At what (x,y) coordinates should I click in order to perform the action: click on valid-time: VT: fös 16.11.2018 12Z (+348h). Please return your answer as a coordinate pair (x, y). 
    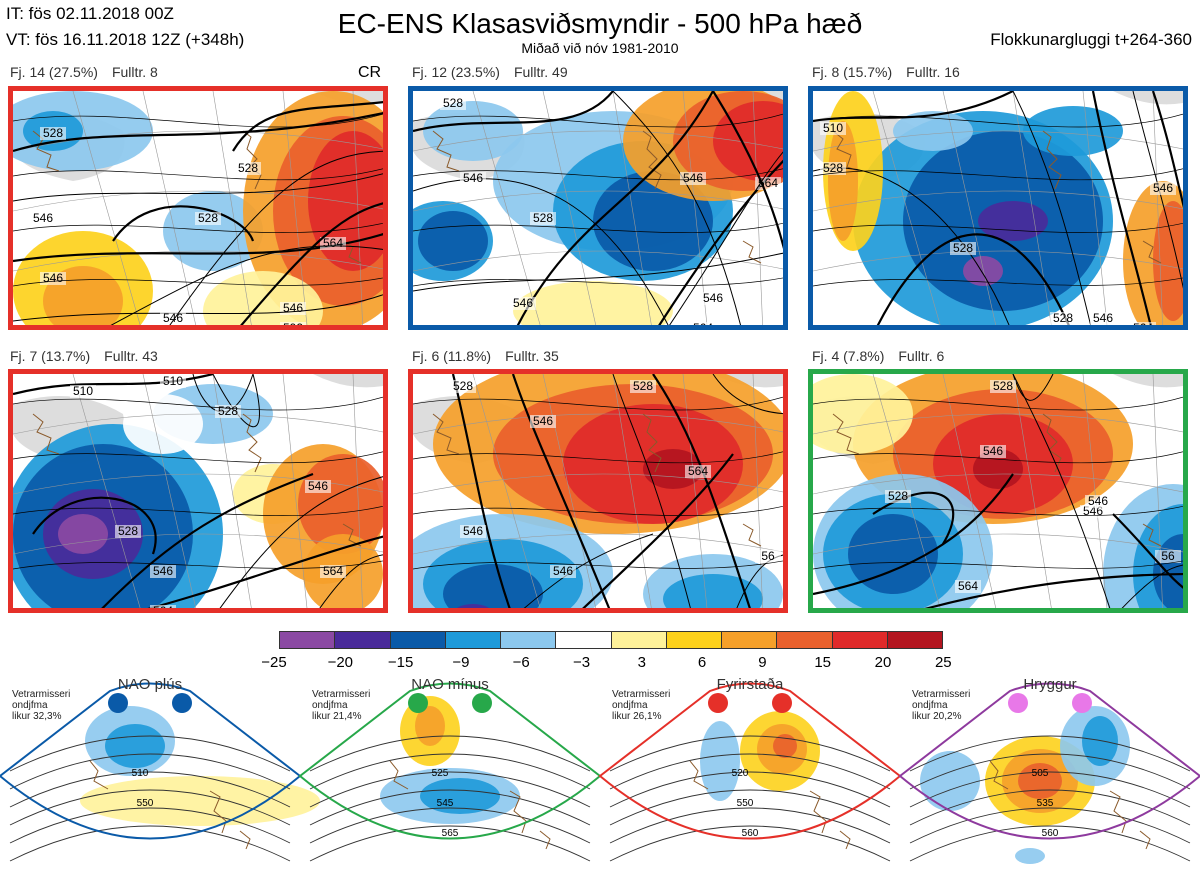
    Looking at the image, I should click on (125, 39).